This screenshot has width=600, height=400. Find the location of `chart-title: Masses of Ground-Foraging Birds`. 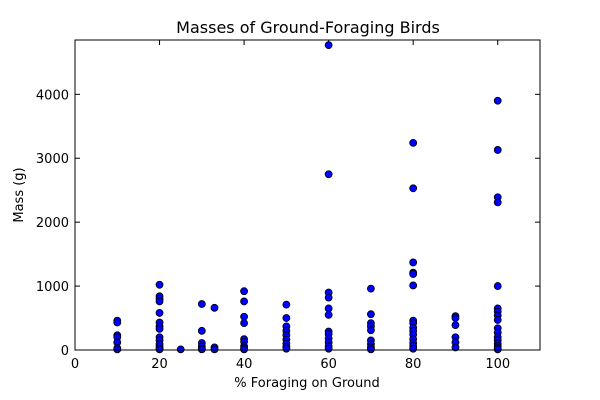

chart-title: Masses of Ground-Foraging Birds is located at coordinates (308, 27).